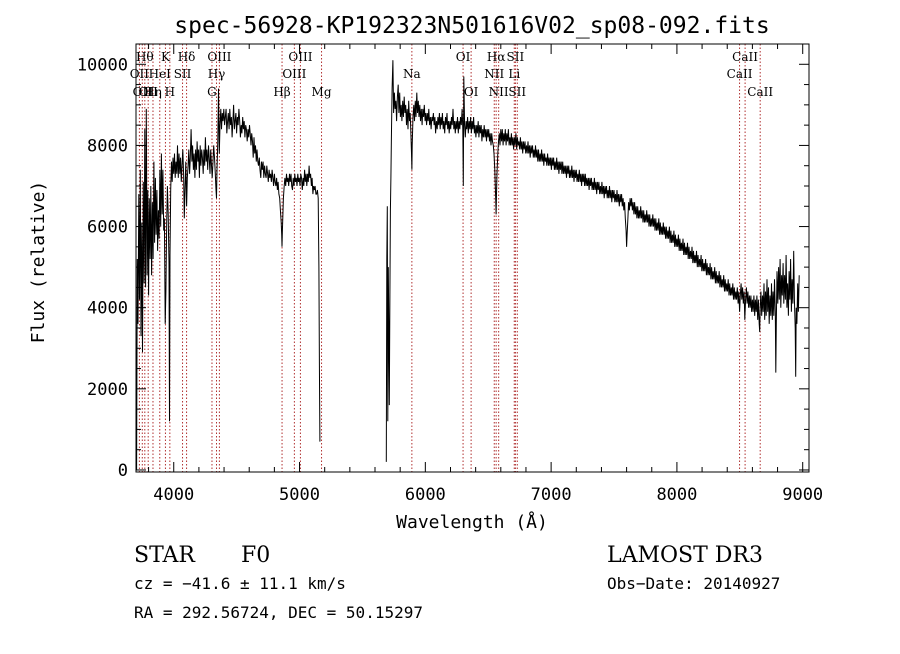 The image size is (900, 654). Describe the element at coordinates (322, 92) in the screenshot. I see `spectral-line-label: Mg` at that location.